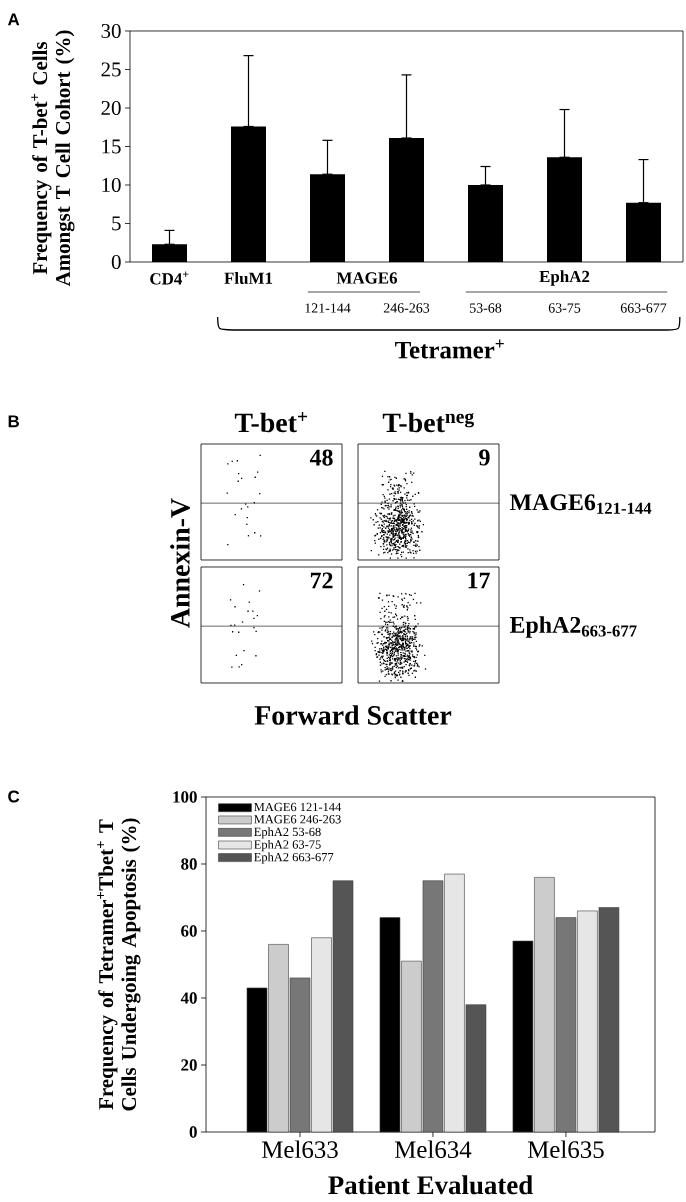 This screenshot has height=1202, width=686. What do you see at coordinates (111, 146) in the screenshot?
I see `y-tick-label: 15` at bounding box center [111, 146].